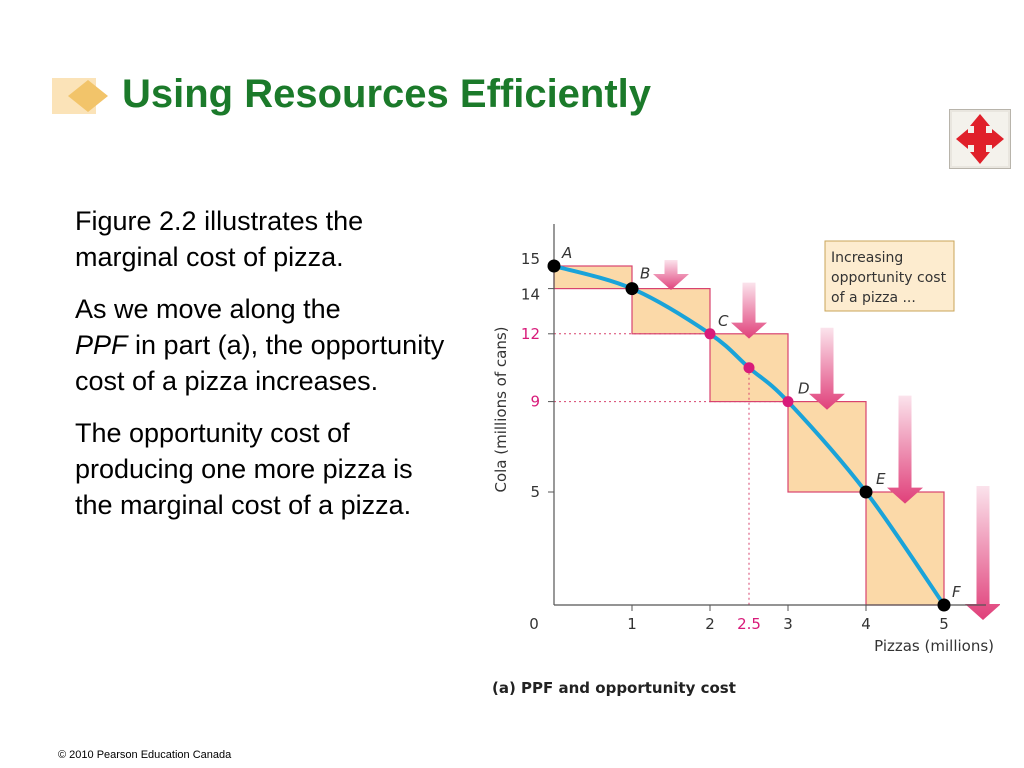 The image size is (1024, 768). What do you see at coordinates (645, 274) in the screenshot?
I see `point-label: B` at bounding box center [645, 274].